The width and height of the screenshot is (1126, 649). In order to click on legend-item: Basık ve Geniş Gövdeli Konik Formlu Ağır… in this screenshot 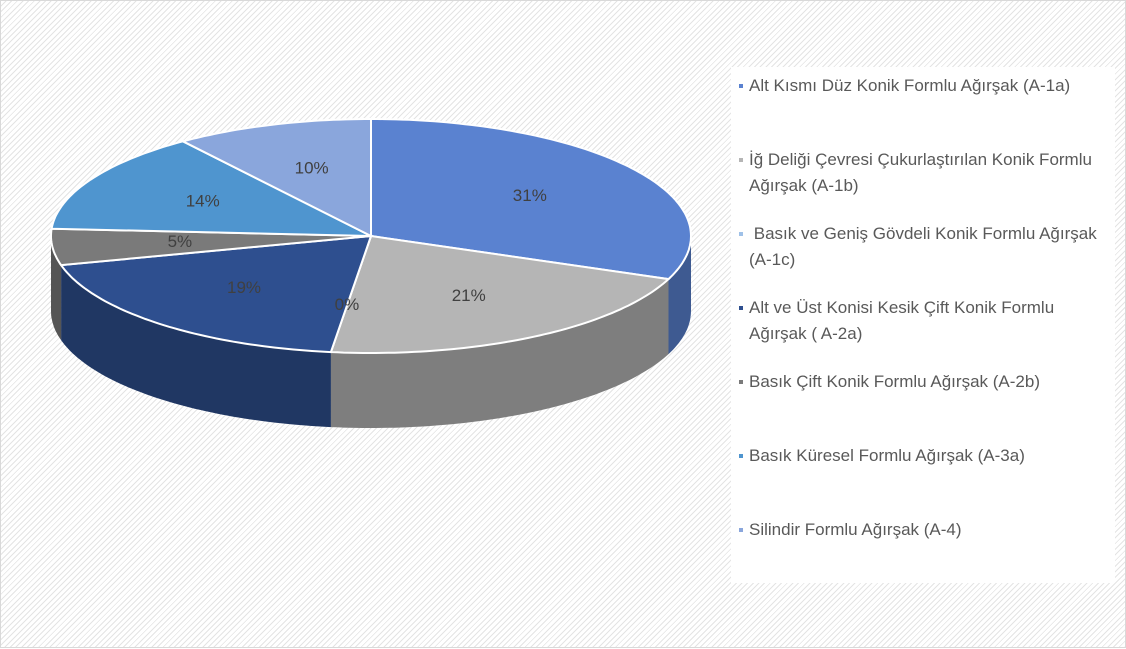, I will do `click(924, 247)`.